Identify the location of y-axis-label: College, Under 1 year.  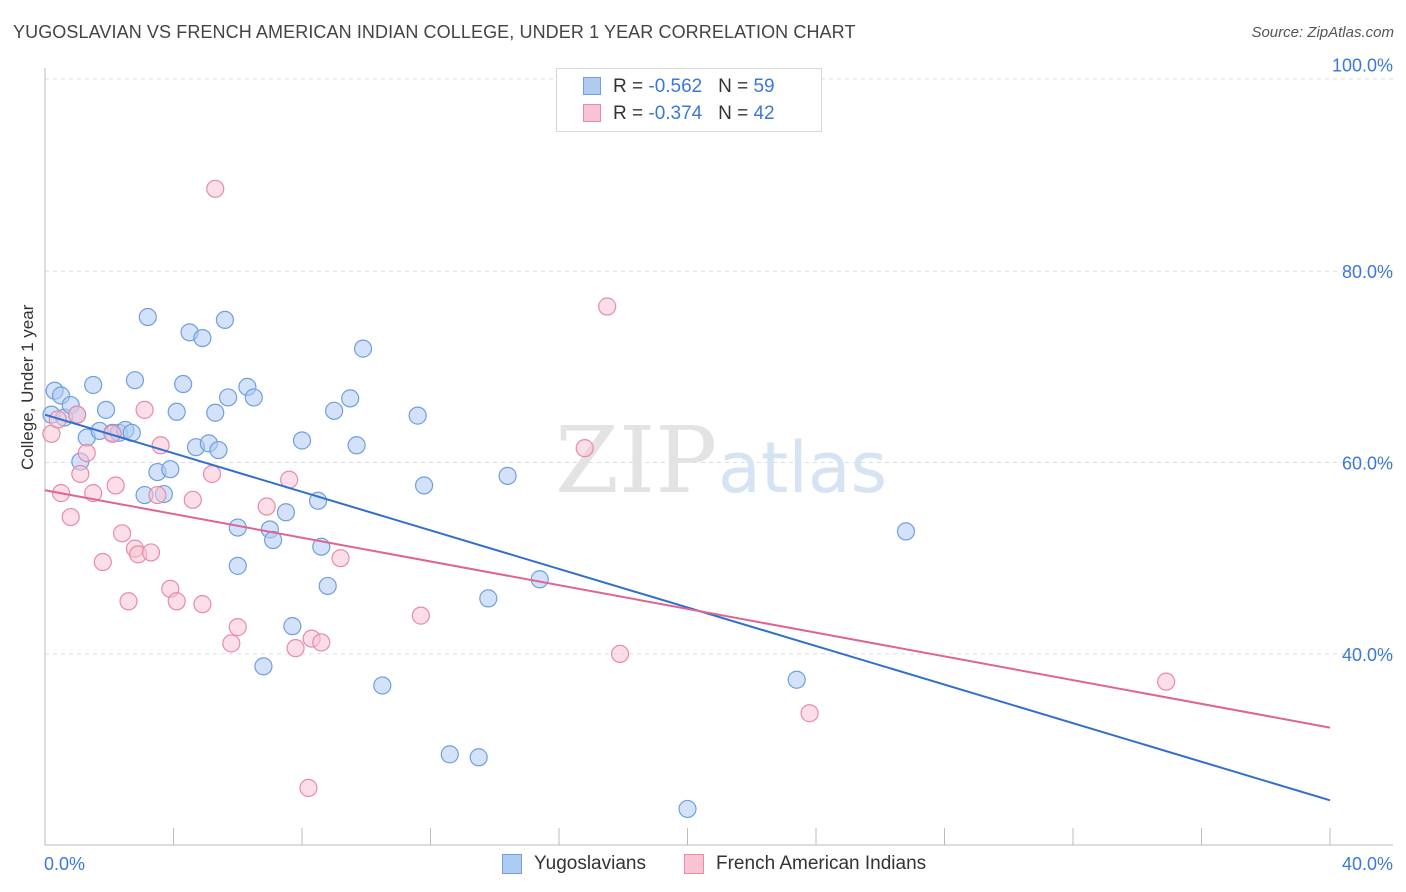
(27, 387).